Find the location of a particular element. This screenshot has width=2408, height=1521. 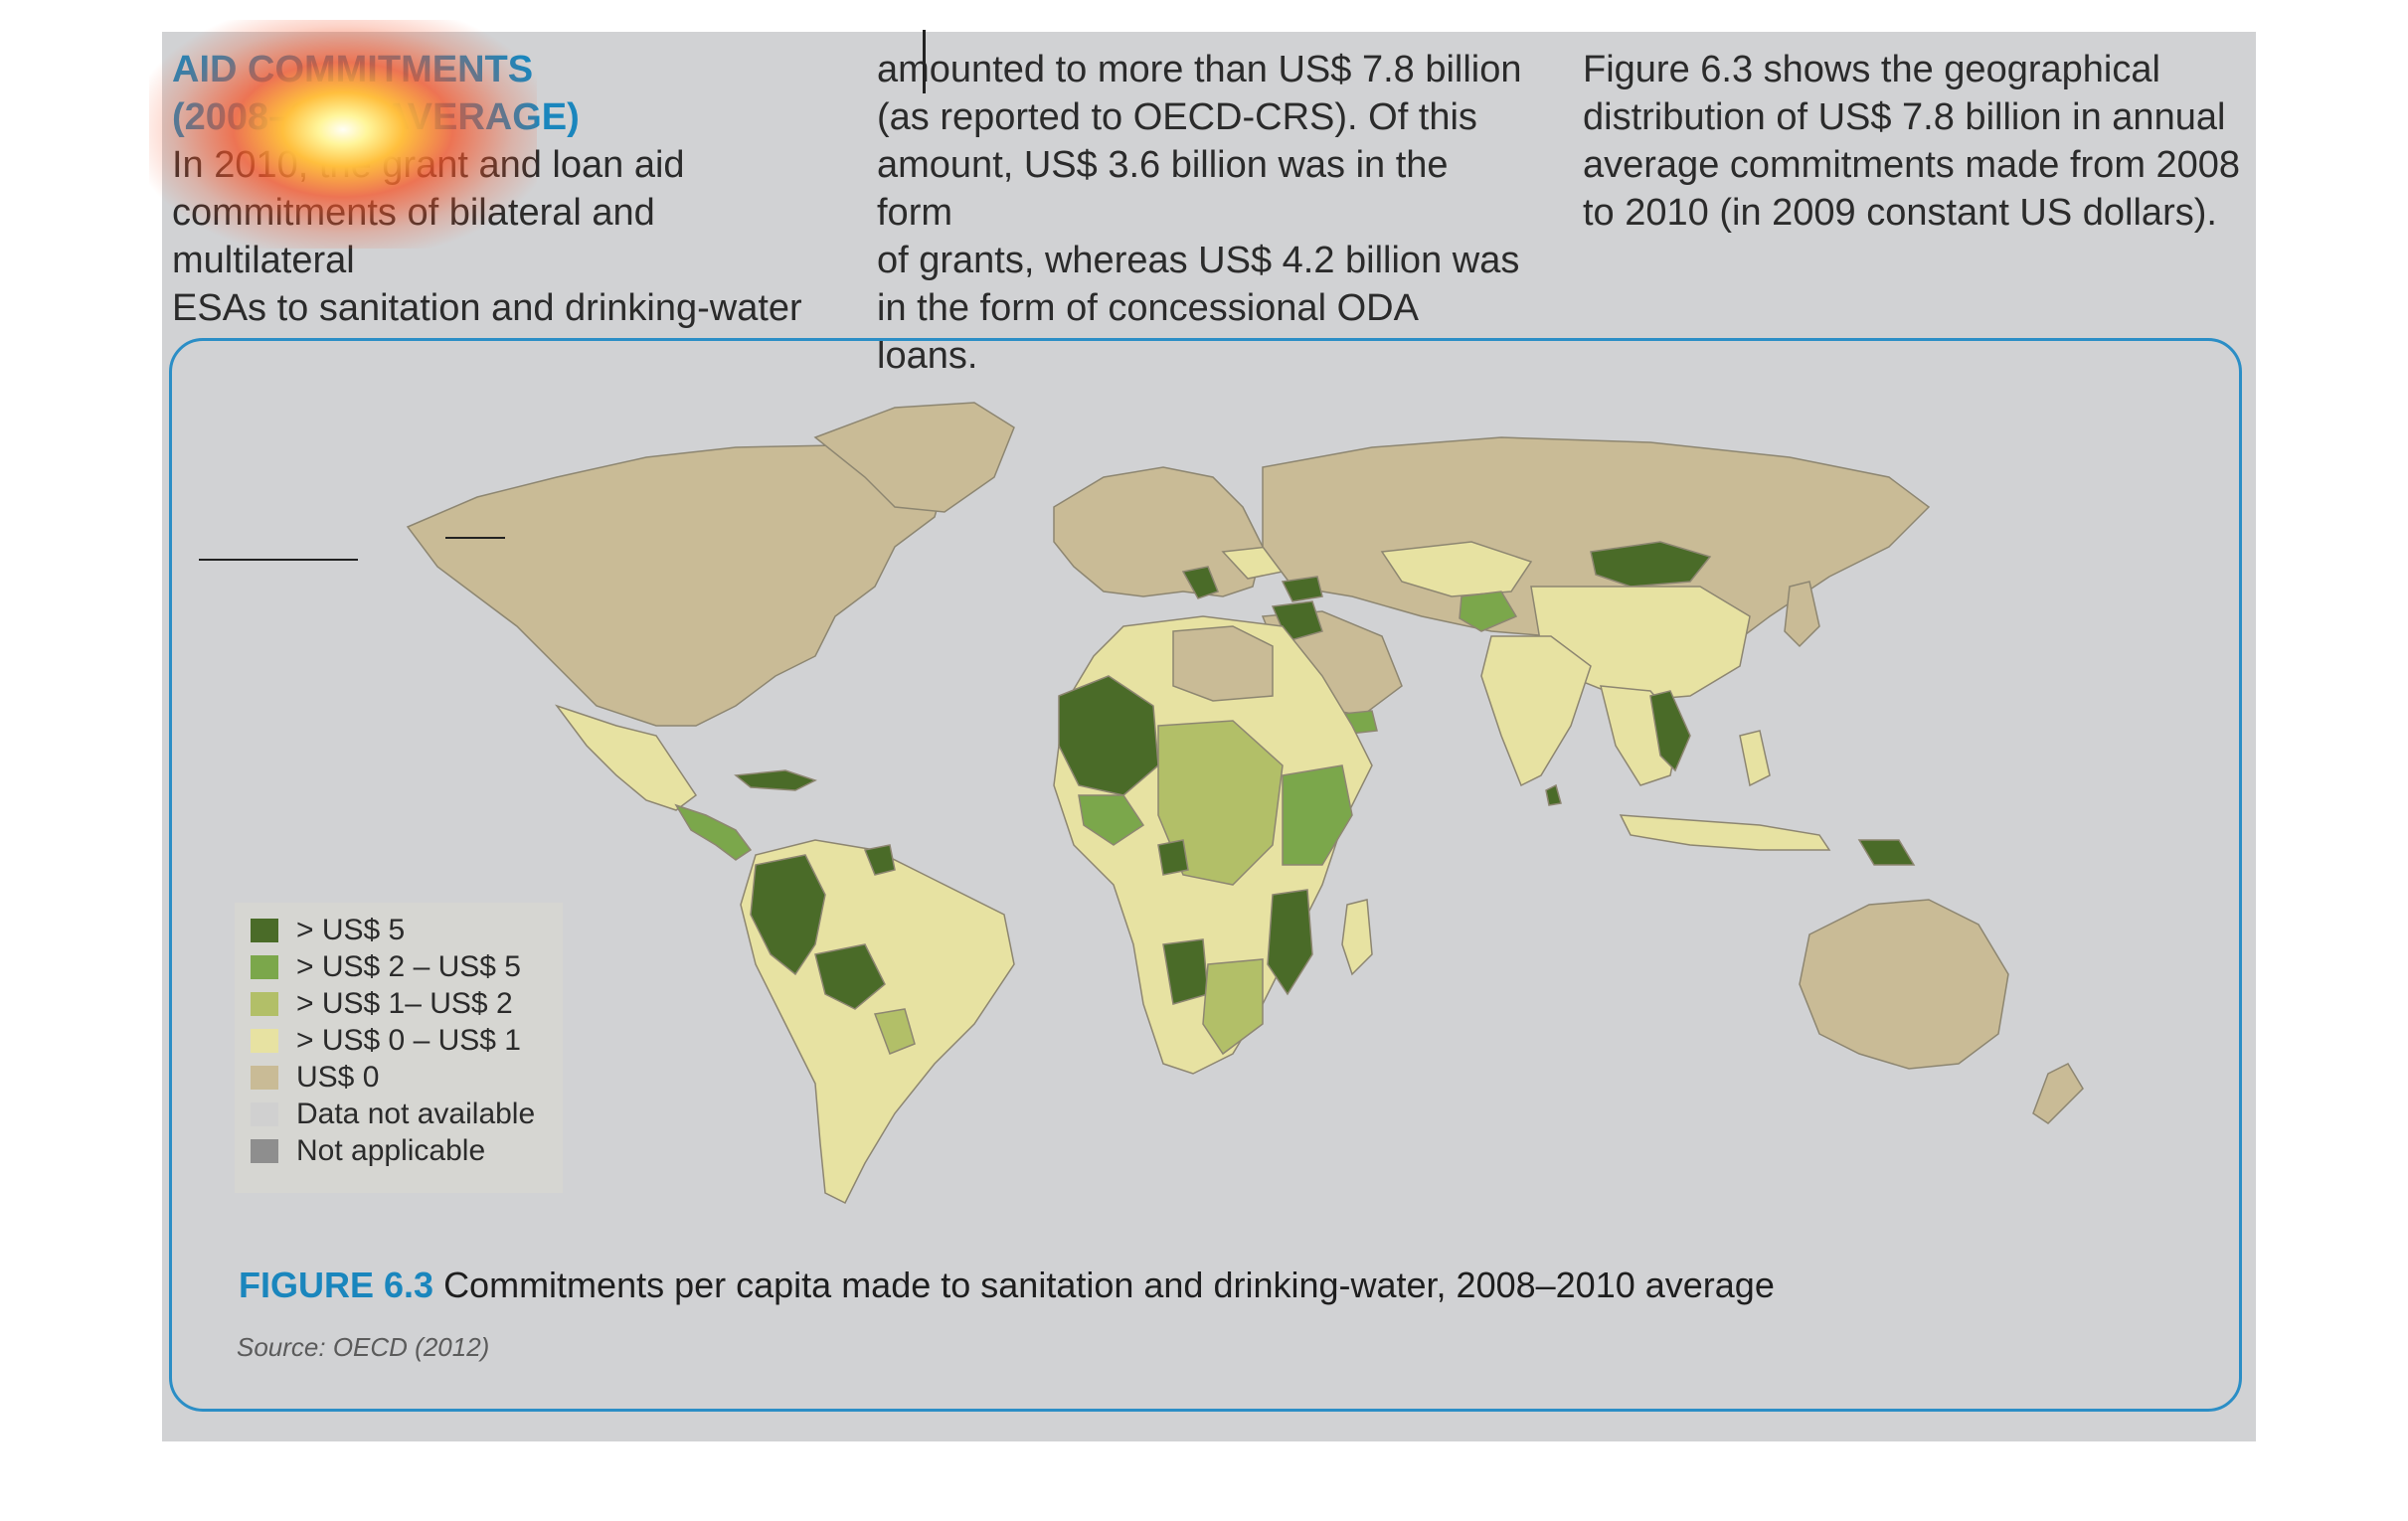

region-papua-new-guinea is located at coordinates (1886, 853).